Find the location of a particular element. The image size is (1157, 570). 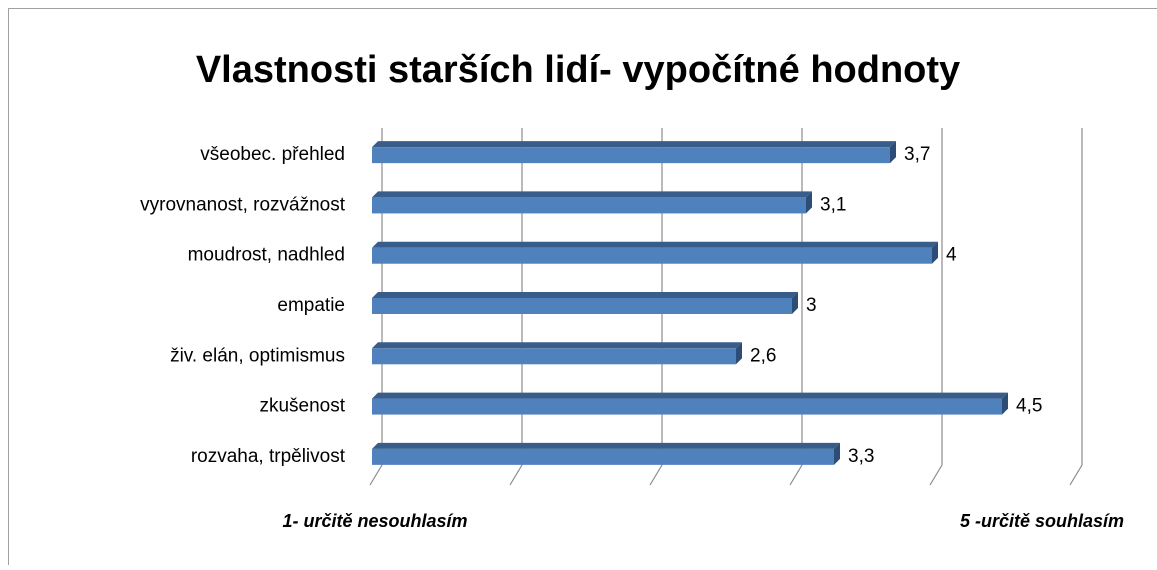

y-tick-label: živ. elán, optimismus is located at coordinates (257, 355).